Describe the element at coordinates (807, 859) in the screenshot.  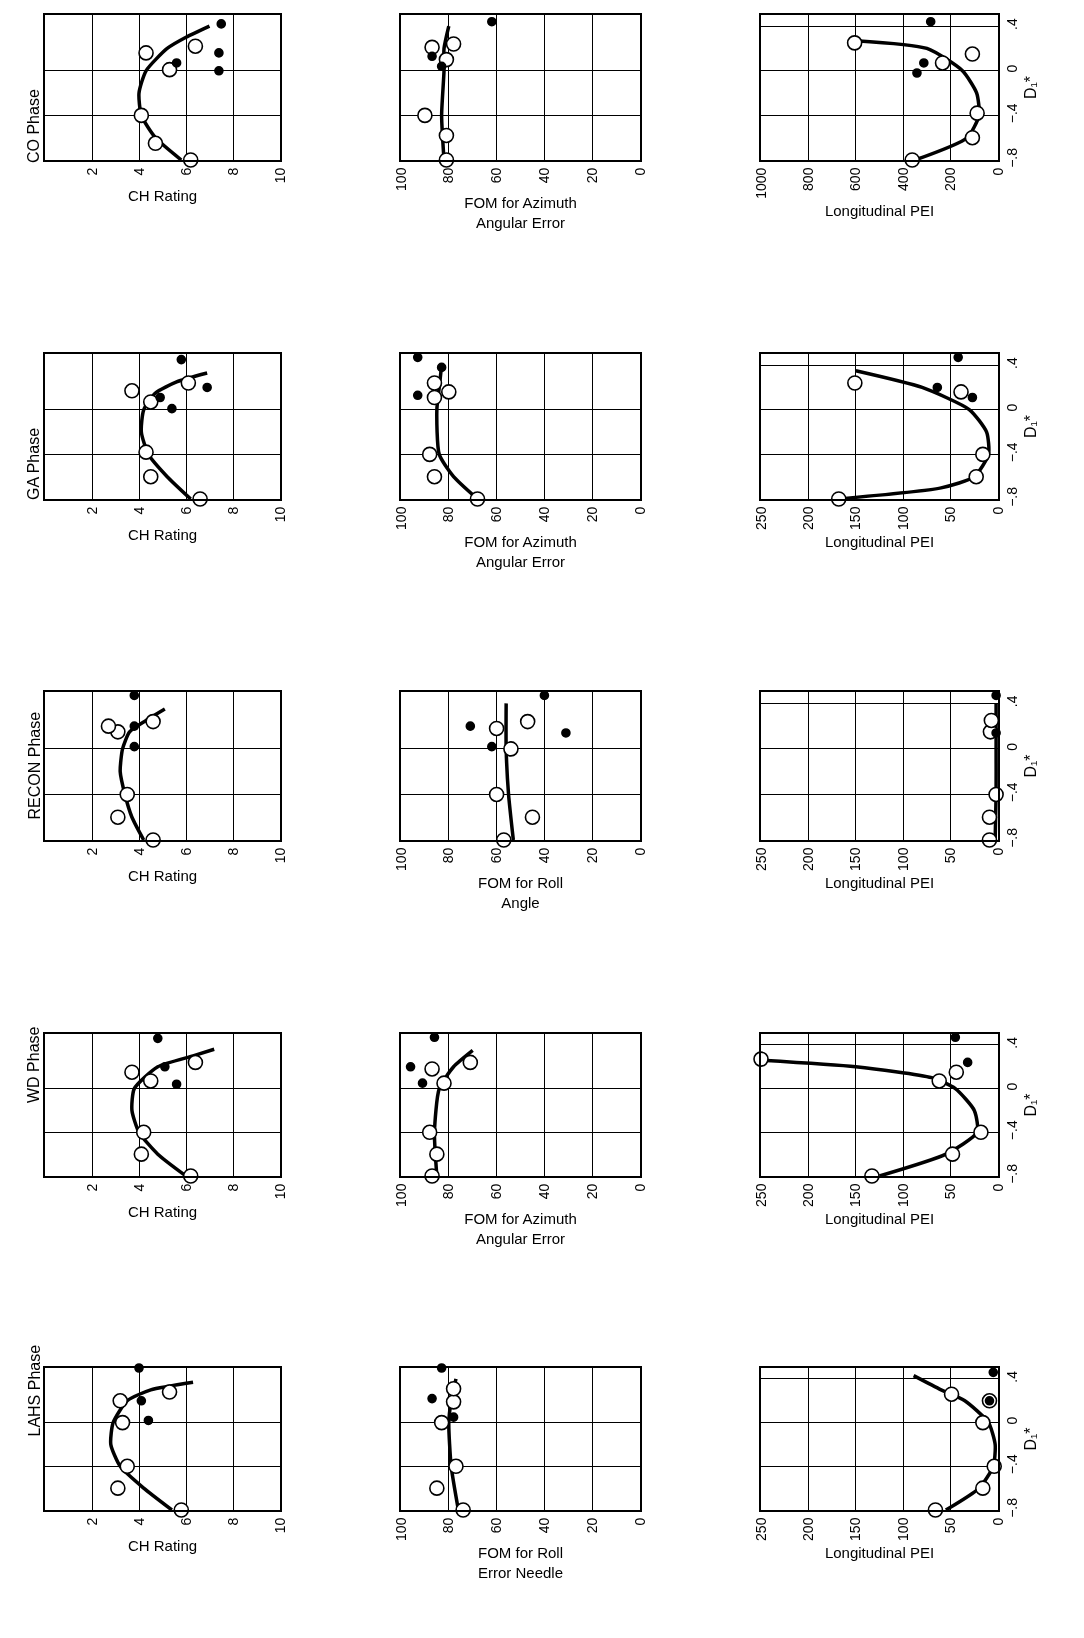
I see `x-tick-label: 200` at that location.